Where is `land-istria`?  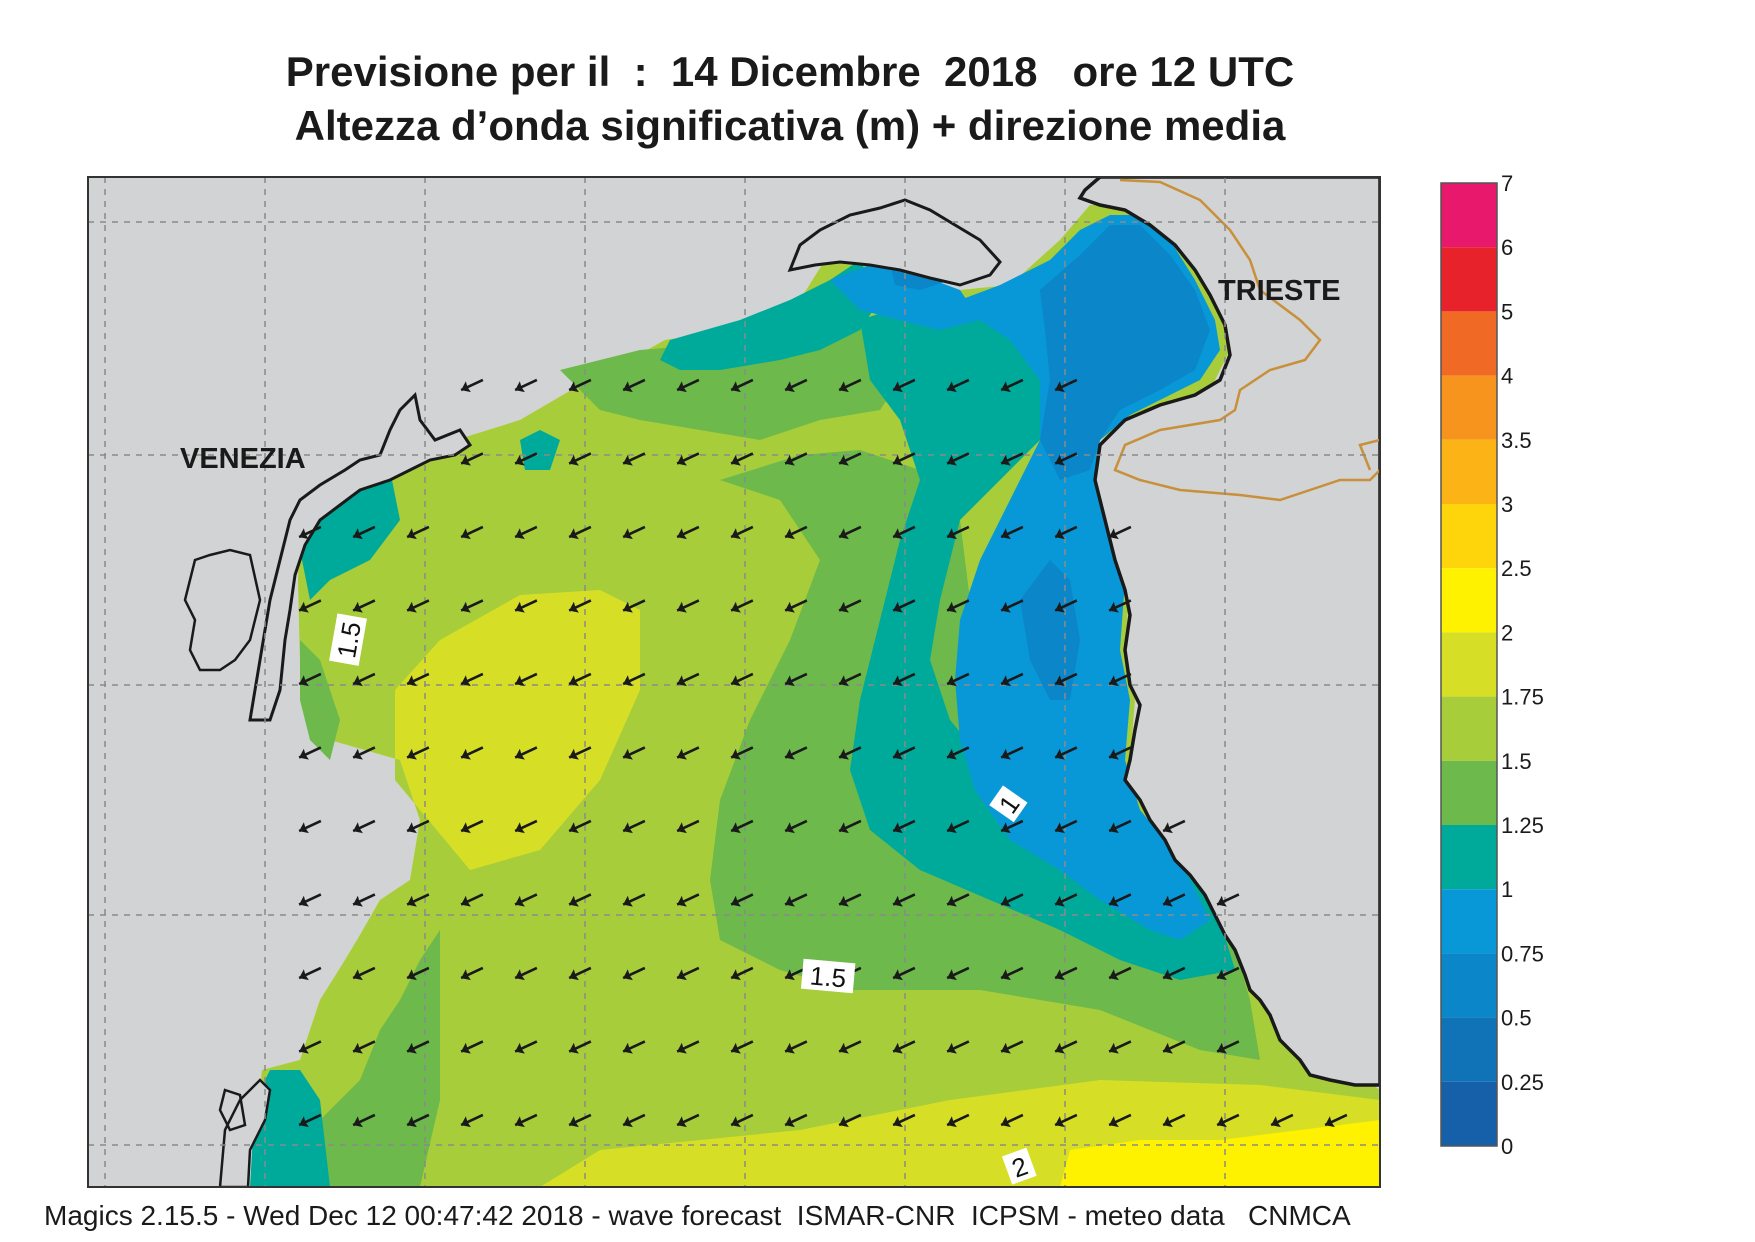 land-istria is located at coordinates (1228, 632).